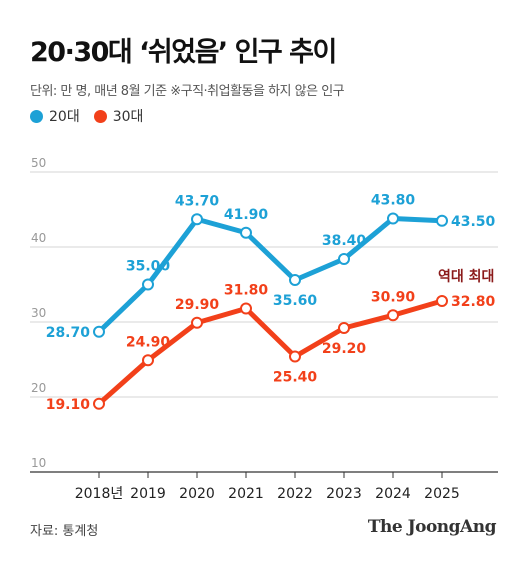 Image resolution: width=530 pixels, height=561 pixels. What do you see at coordinates (197, 305) in the screenshot?
I see `data-label: 29.90` at bounding box center [197, 305].